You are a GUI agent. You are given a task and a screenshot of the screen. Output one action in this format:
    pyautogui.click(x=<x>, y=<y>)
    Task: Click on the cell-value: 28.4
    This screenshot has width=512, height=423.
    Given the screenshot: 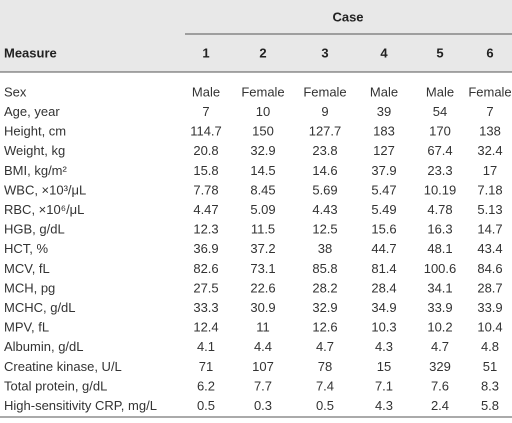 What is the action you would take?
    pyautogui.click(x=383, y=287)
    